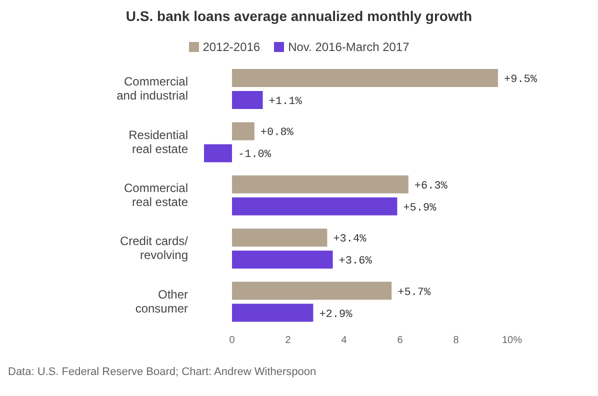 This screenshot has width=598, height=396. Describe the element at coordinates (154, 248) in the screenshot. I see `y-tick-label: Credit cards/ revolving` at that location.